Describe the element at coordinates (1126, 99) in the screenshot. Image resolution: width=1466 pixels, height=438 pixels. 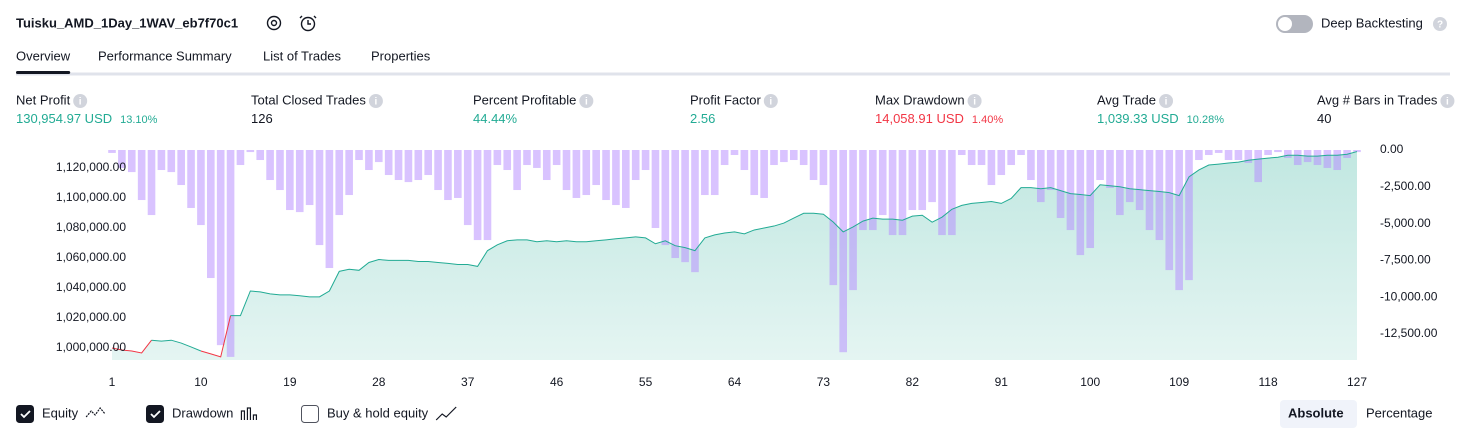
I see `stat-label: Avg Trade` at that location.